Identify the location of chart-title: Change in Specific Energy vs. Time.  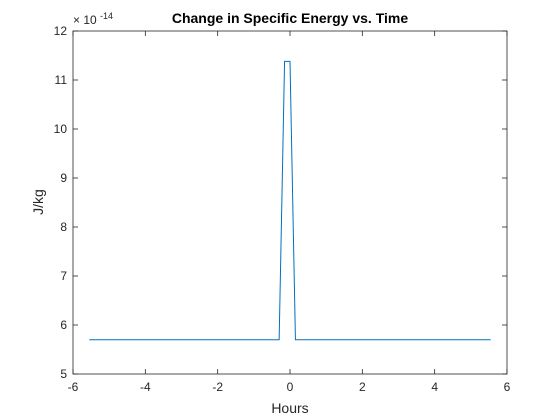
(290, 18).